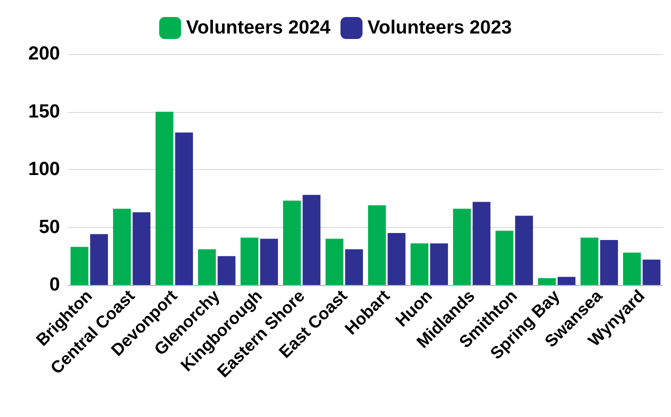 The width and height of the screenshot is (671, 417). What do you see at coordinates (49, 227) in the screenshot?
I see `y-tick-label: 50` at bounding box center [49, 227].